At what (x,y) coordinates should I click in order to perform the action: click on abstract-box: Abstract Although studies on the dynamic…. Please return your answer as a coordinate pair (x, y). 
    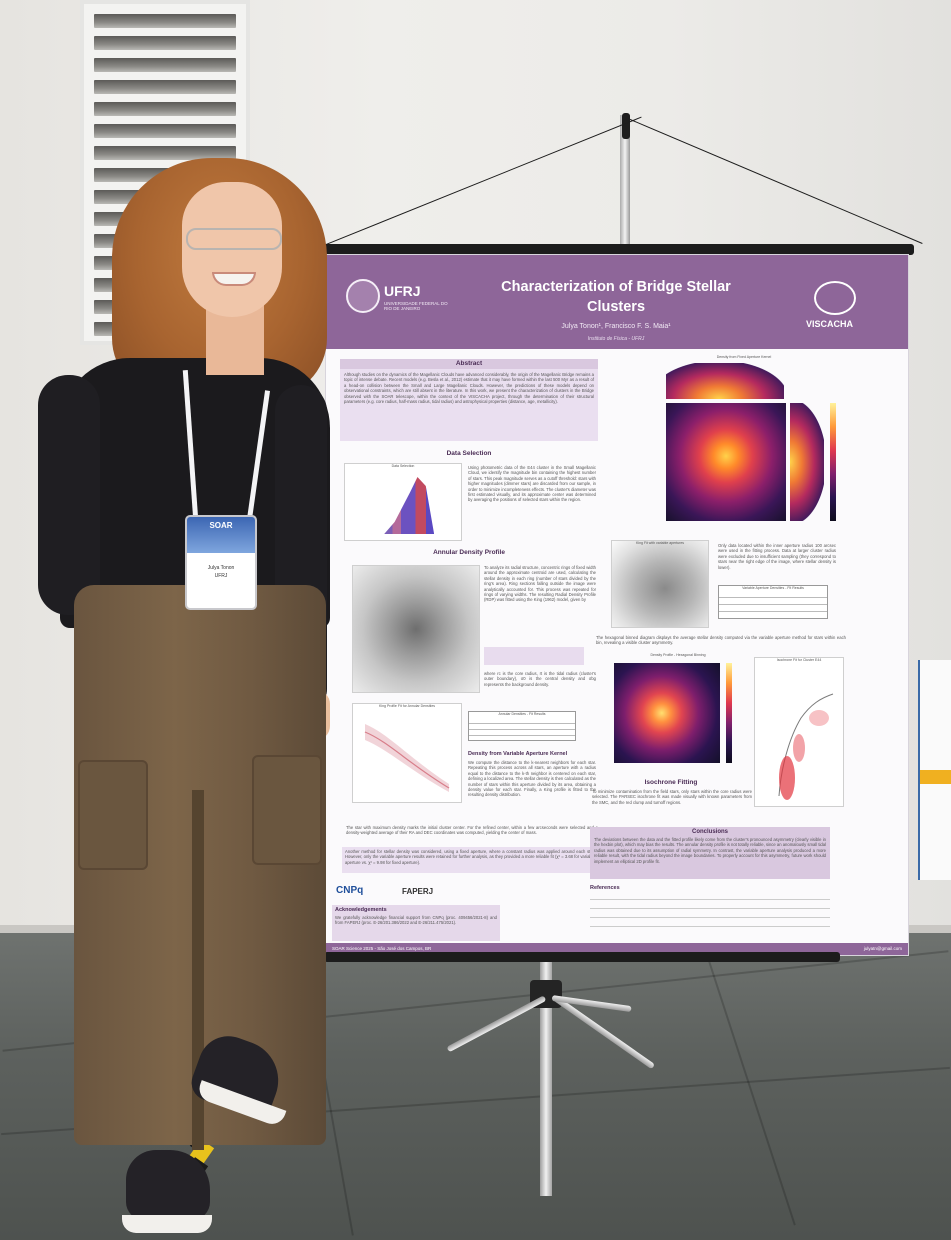
    Looking at the image, I should click on (469, 400).